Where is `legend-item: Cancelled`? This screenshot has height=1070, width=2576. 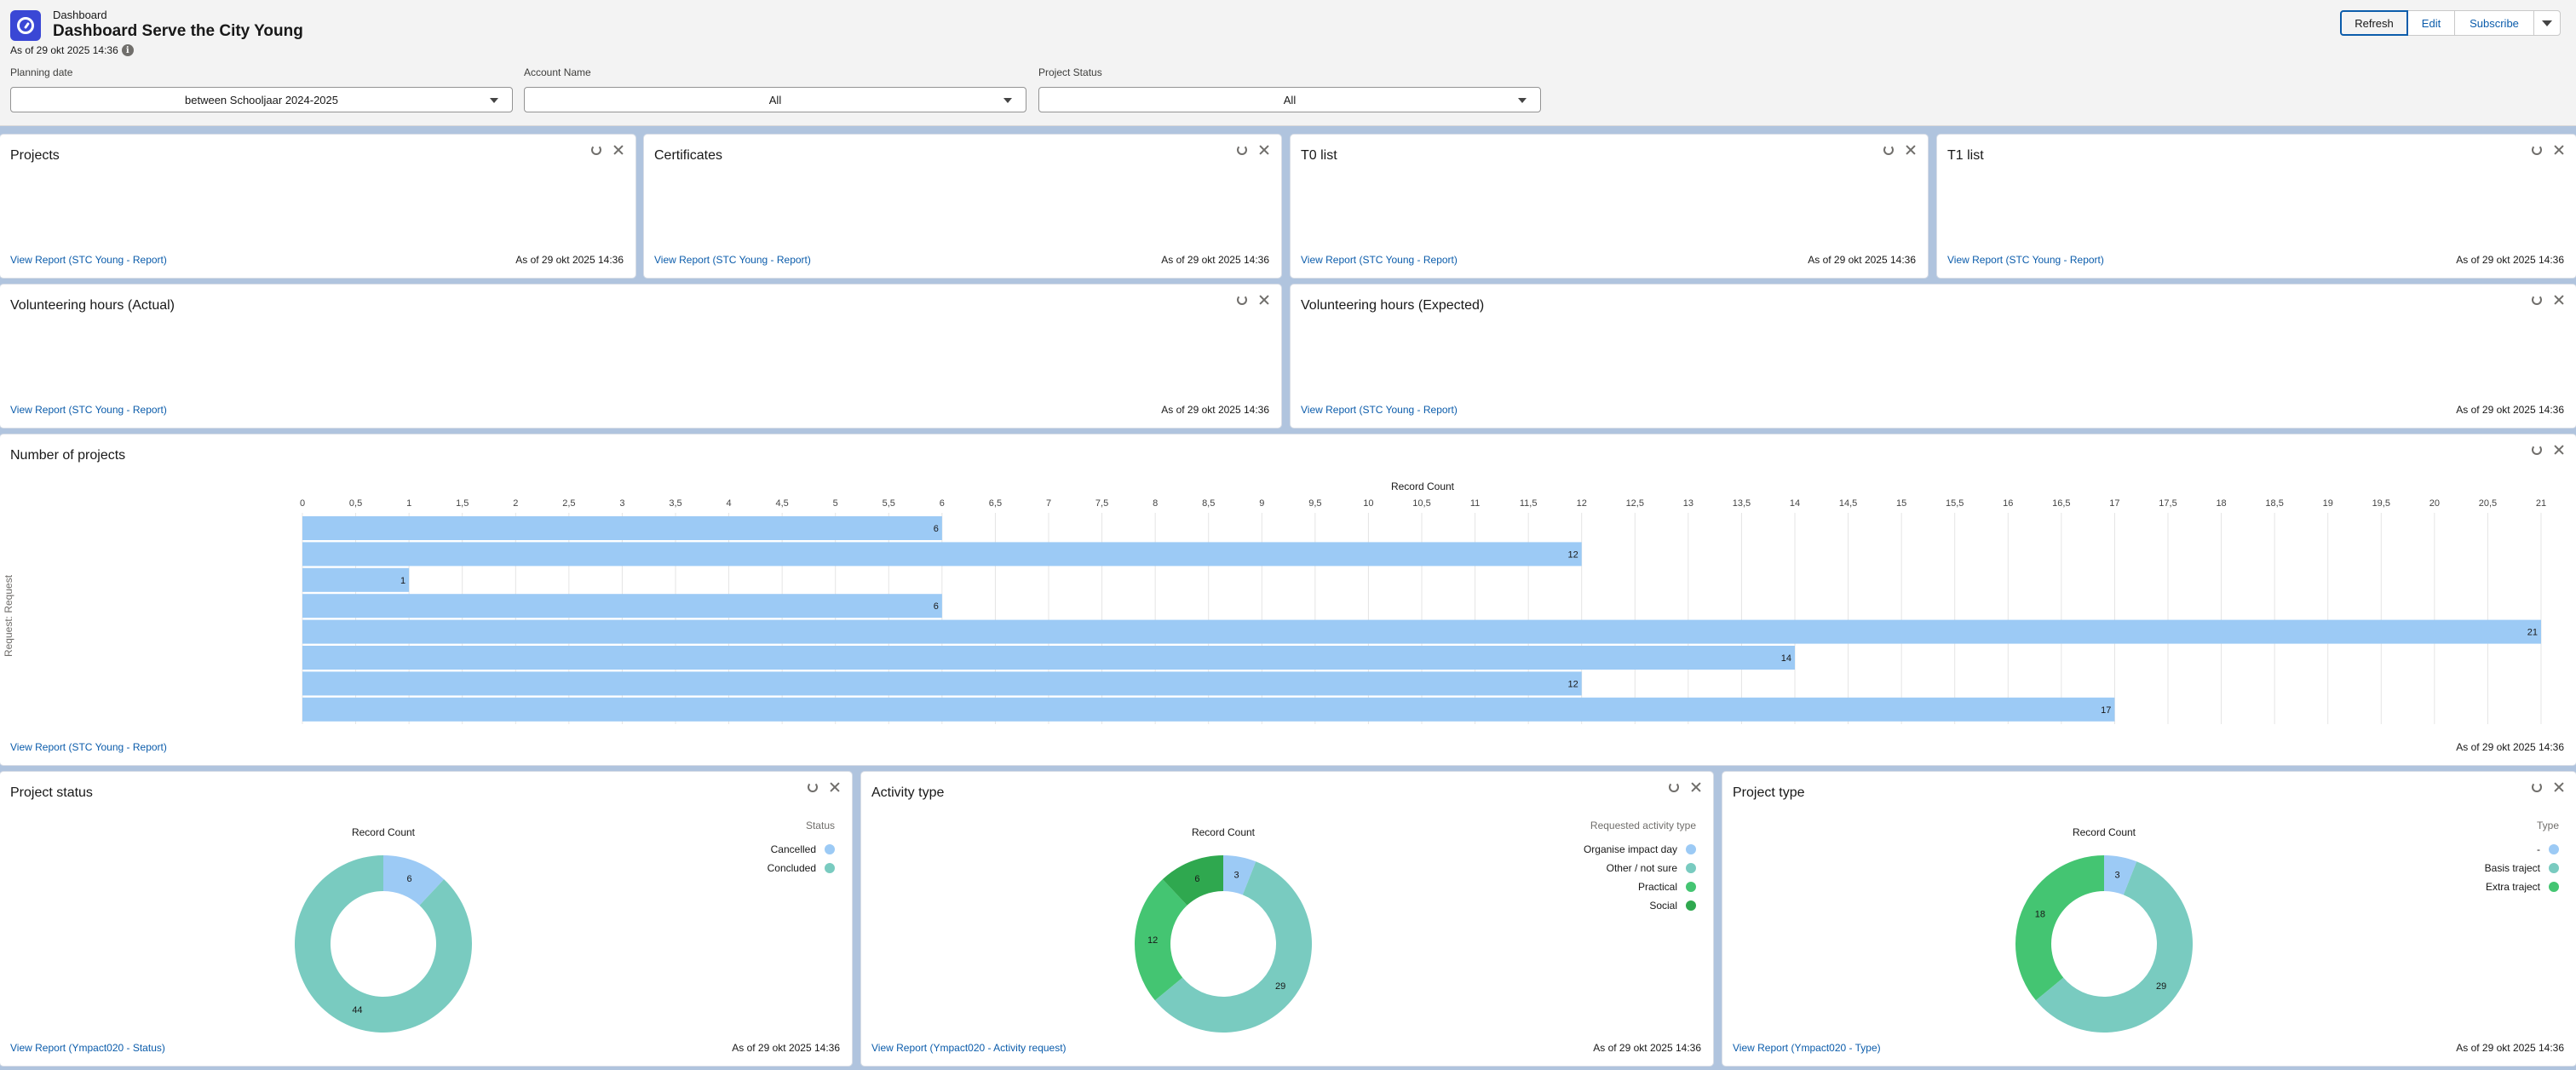 legend-item: Cancelled is located at coordinates (801, 849).